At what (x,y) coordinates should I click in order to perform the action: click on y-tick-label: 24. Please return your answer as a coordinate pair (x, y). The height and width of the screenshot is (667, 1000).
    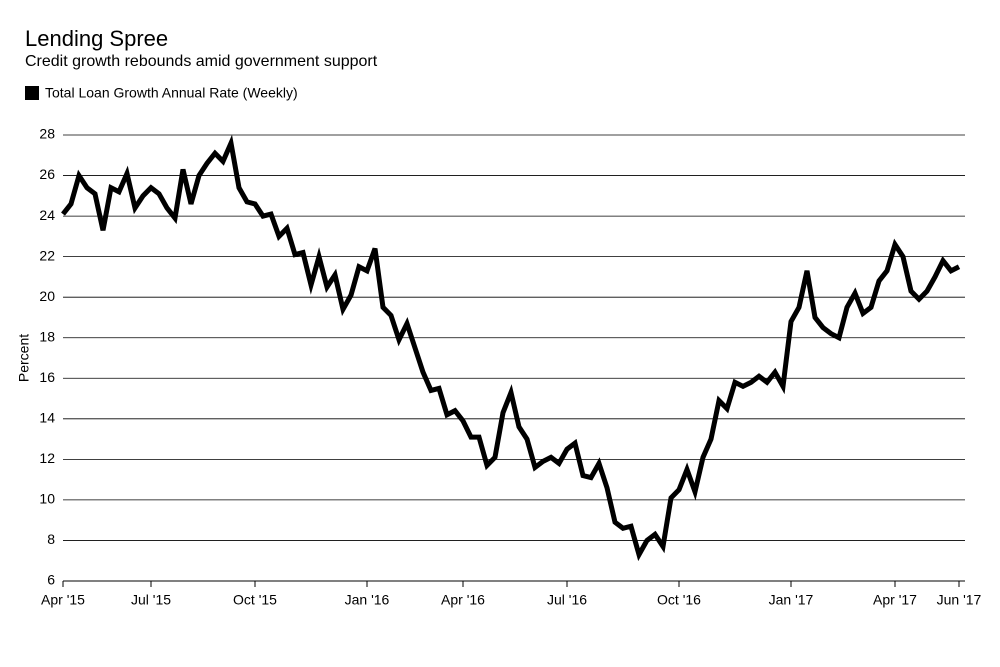
    Looking at the image, I should click on (47, 215).